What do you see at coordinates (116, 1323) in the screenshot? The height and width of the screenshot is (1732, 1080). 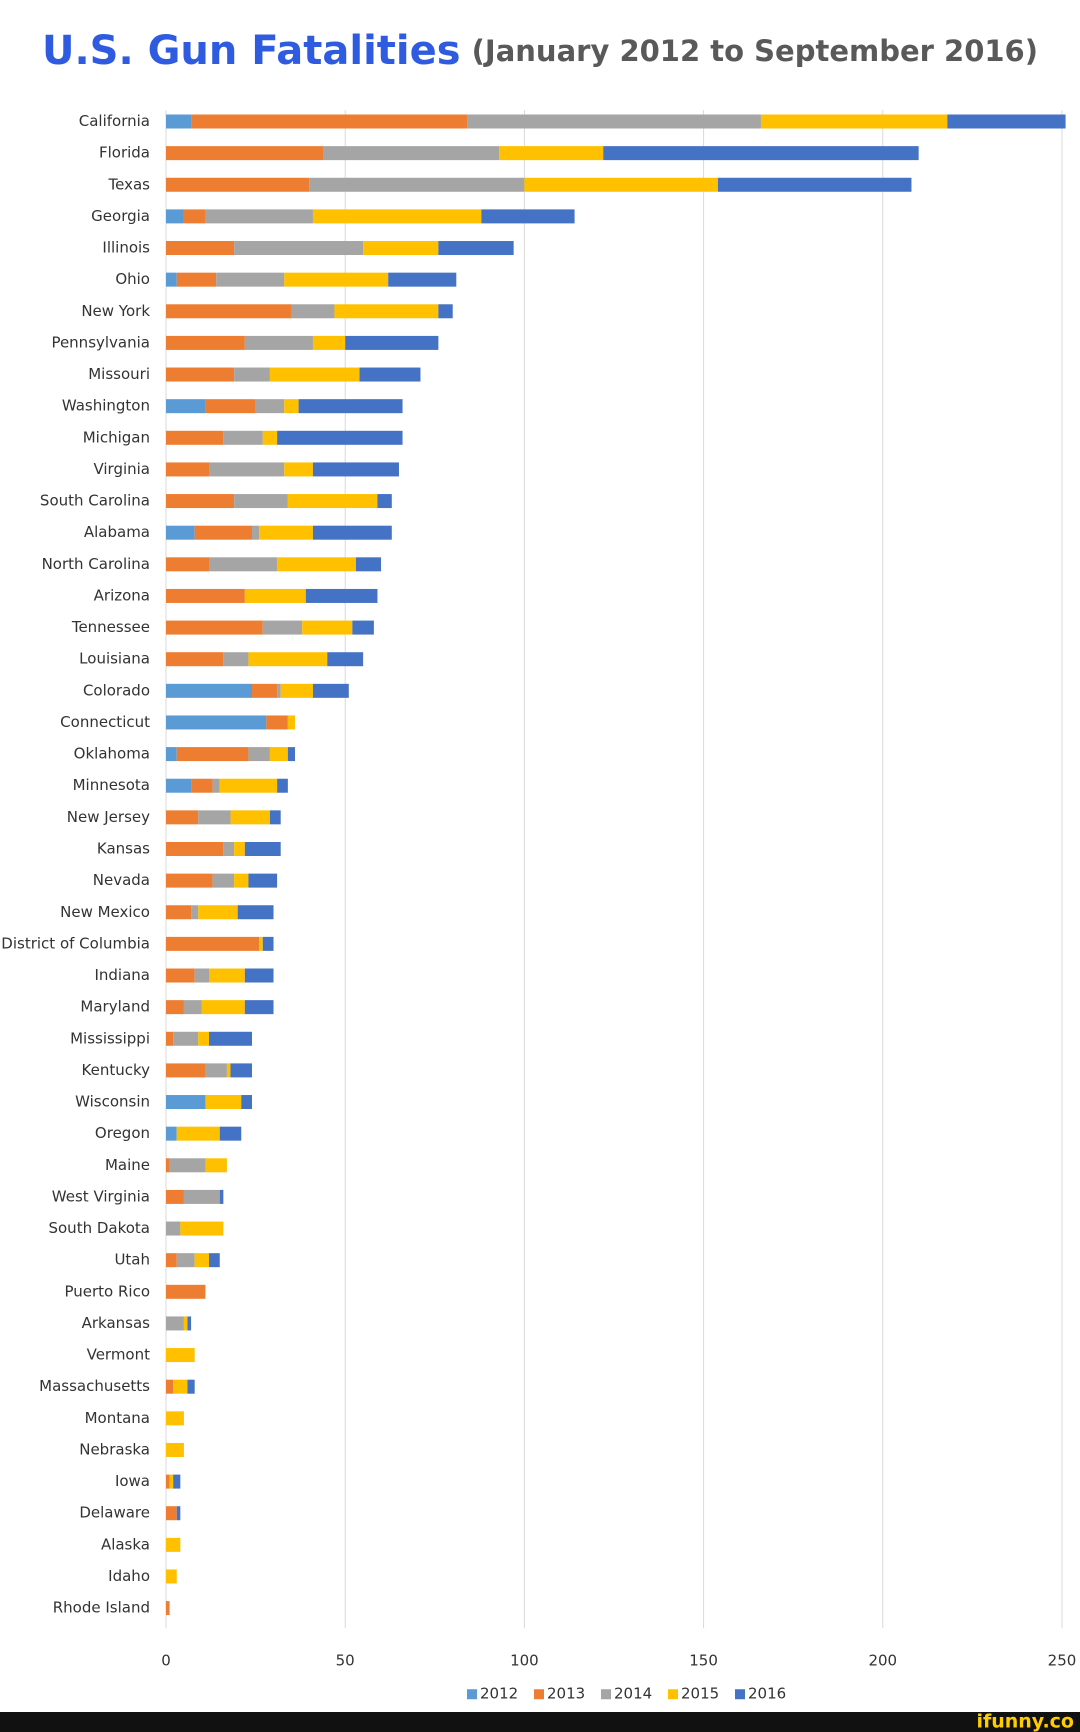 I see `y-tick-label: Arkansas` at bounding box center [116, 1323].